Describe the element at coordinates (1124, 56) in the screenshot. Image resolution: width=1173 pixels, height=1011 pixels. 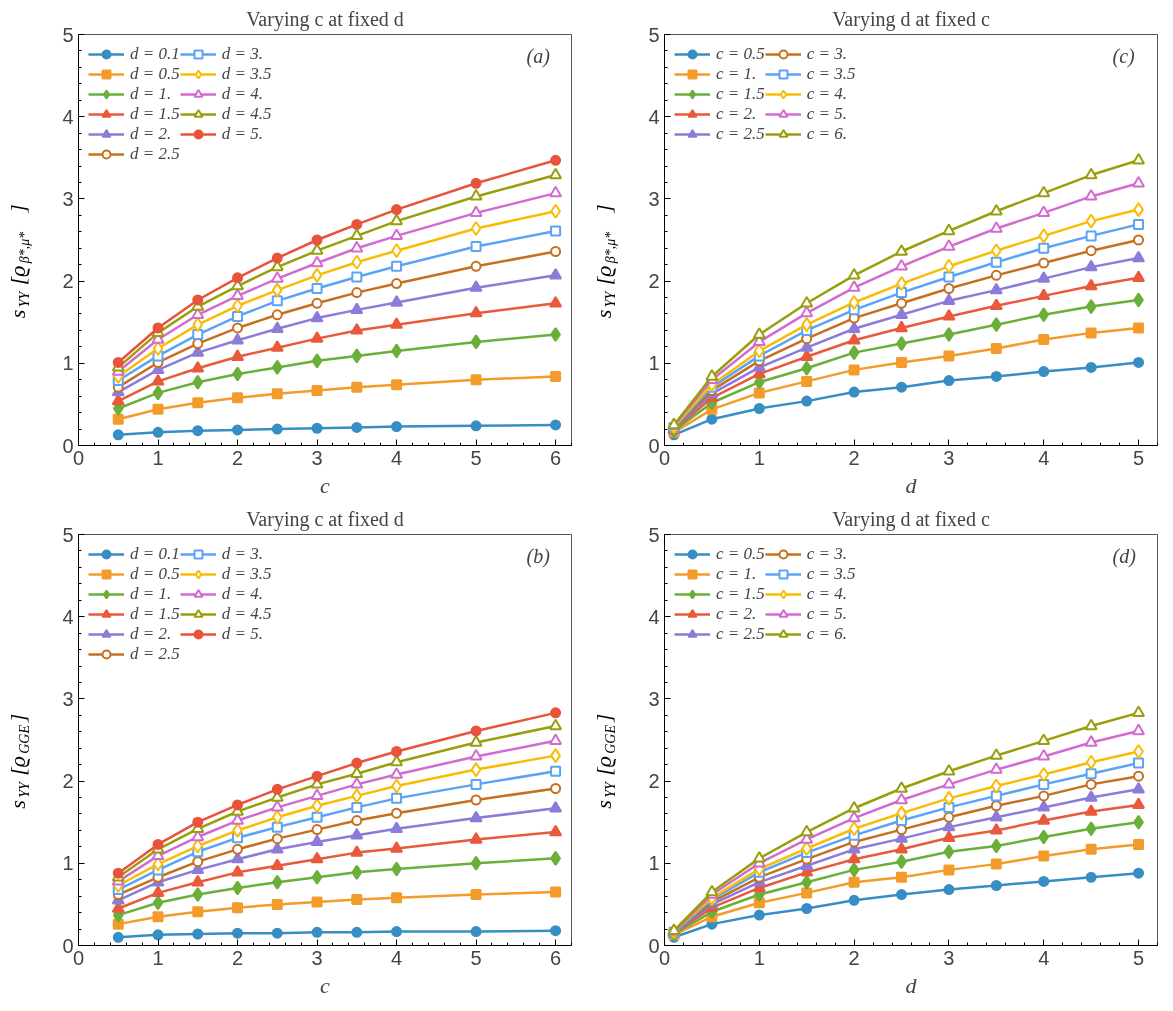
I see `annotation: (c)` at that location.